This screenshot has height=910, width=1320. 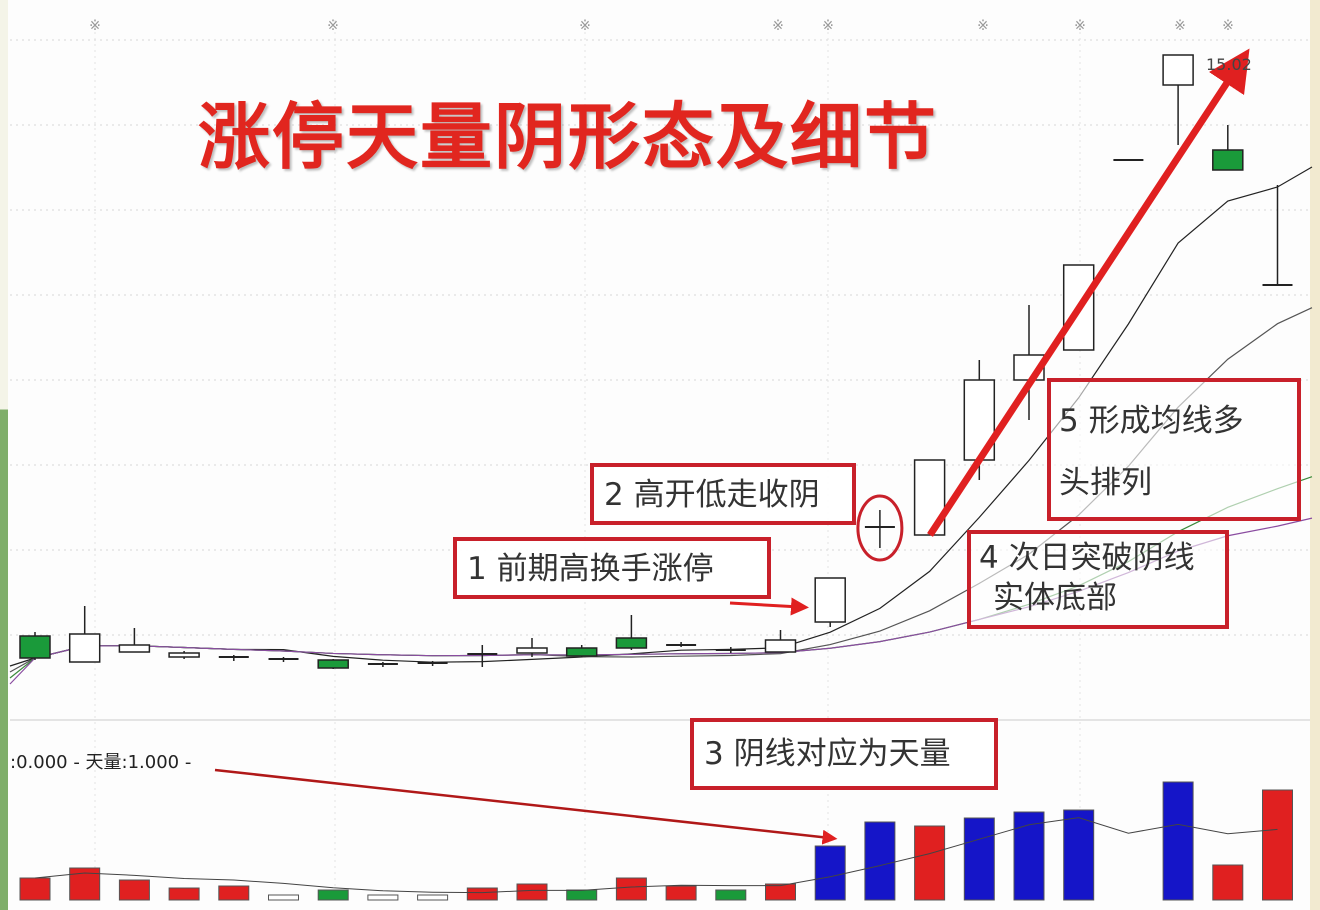 What do you see at coordinates (1174, 449) in the screenshot?
I see `annotation-5: 5 形成均线多 头排列` at bounding box center [1174, 449].